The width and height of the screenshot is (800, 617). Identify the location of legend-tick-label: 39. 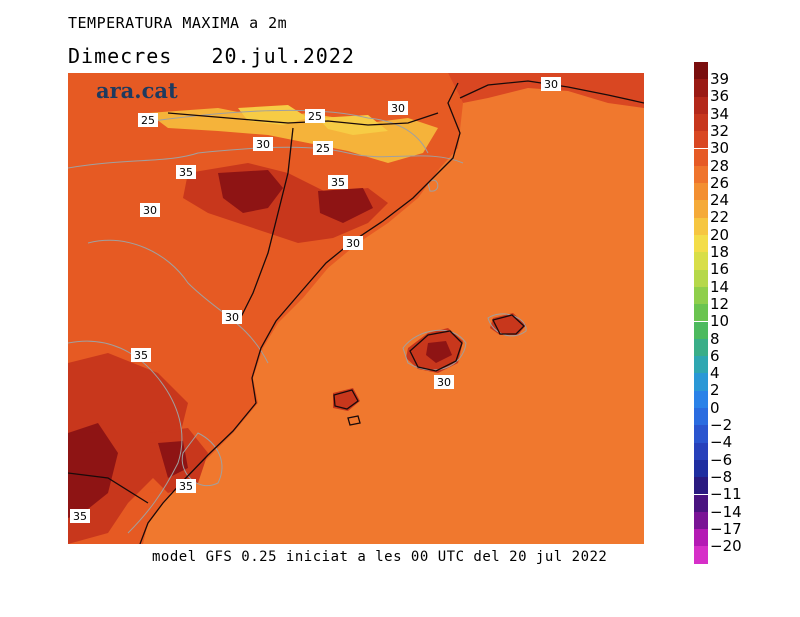
(720, 79).